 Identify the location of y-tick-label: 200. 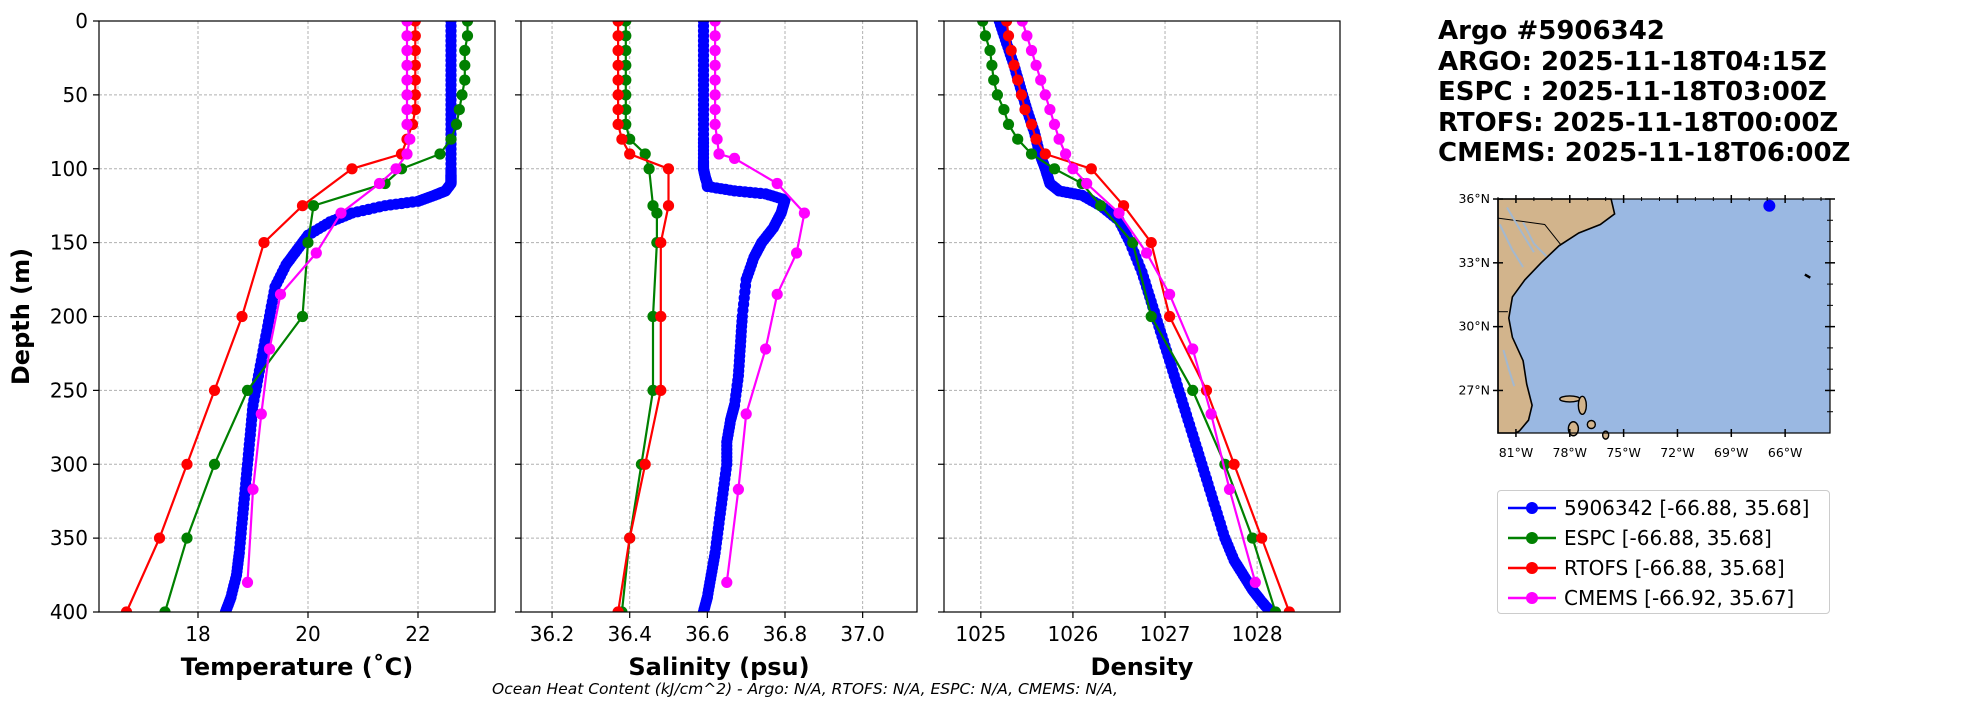
(69, 317).